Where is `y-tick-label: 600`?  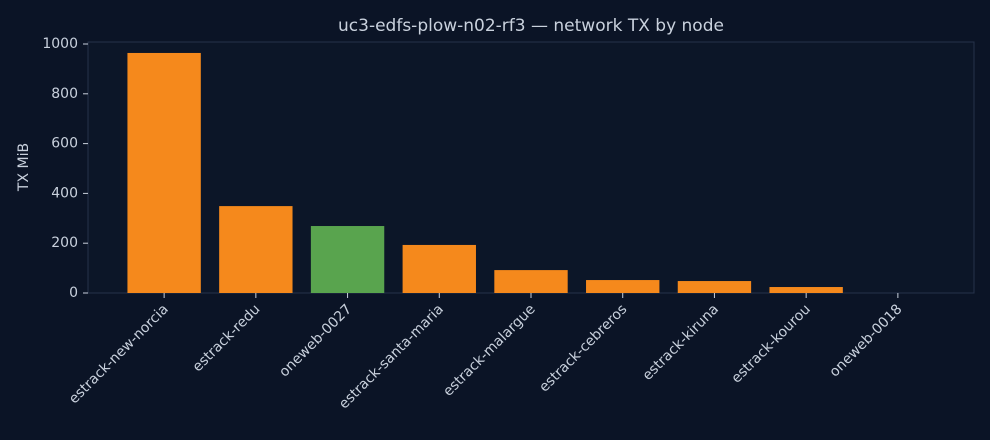 y-tick-label: 600 is located at coordinates (64, 144).